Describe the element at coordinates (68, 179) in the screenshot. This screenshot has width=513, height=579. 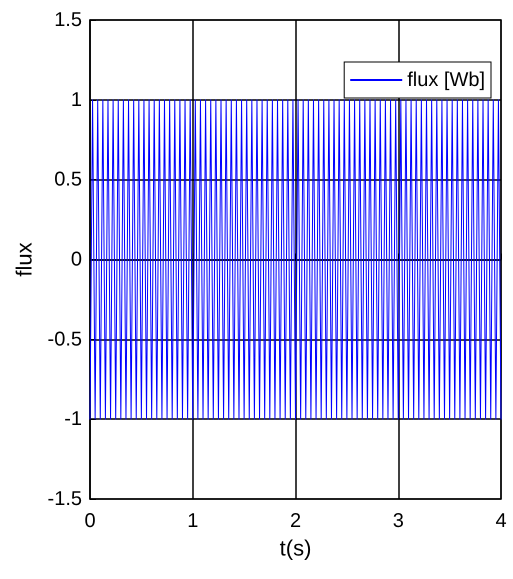
I see `y-tick-label: 0.5` at that location.